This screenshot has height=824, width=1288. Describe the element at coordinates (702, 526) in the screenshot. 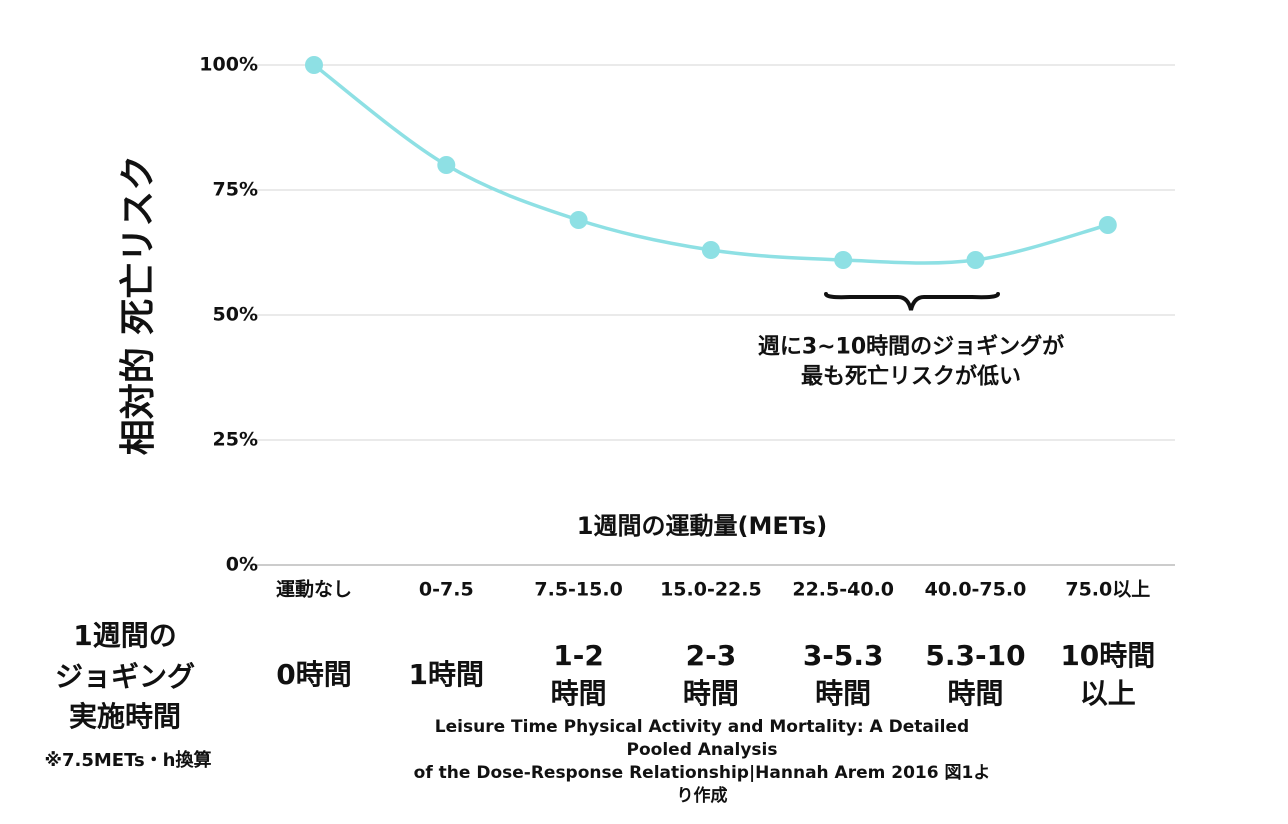

I see `x-axis-label: 1週間の運動量(METs)` at that location.